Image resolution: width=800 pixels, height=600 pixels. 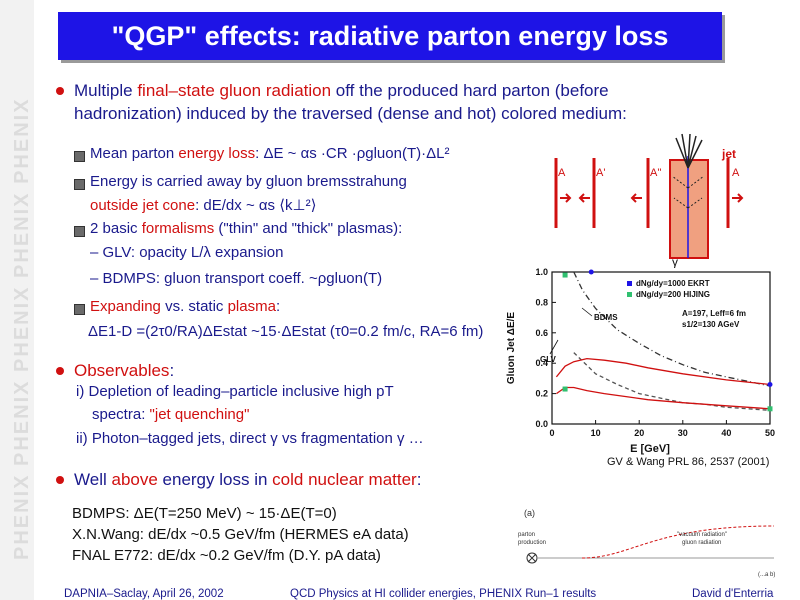 What do you see at coordinates (532, 558) in the screenshot?
I see `production-vertex-icon` at bounding box center [532, 558].